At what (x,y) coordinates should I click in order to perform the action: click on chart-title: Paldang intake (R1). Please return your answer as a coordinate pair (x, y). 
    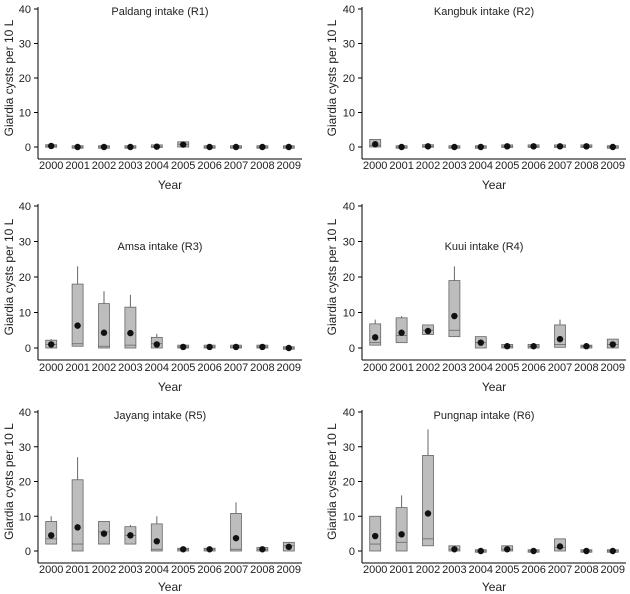
    Looking at the image, I should click on (159, 12).